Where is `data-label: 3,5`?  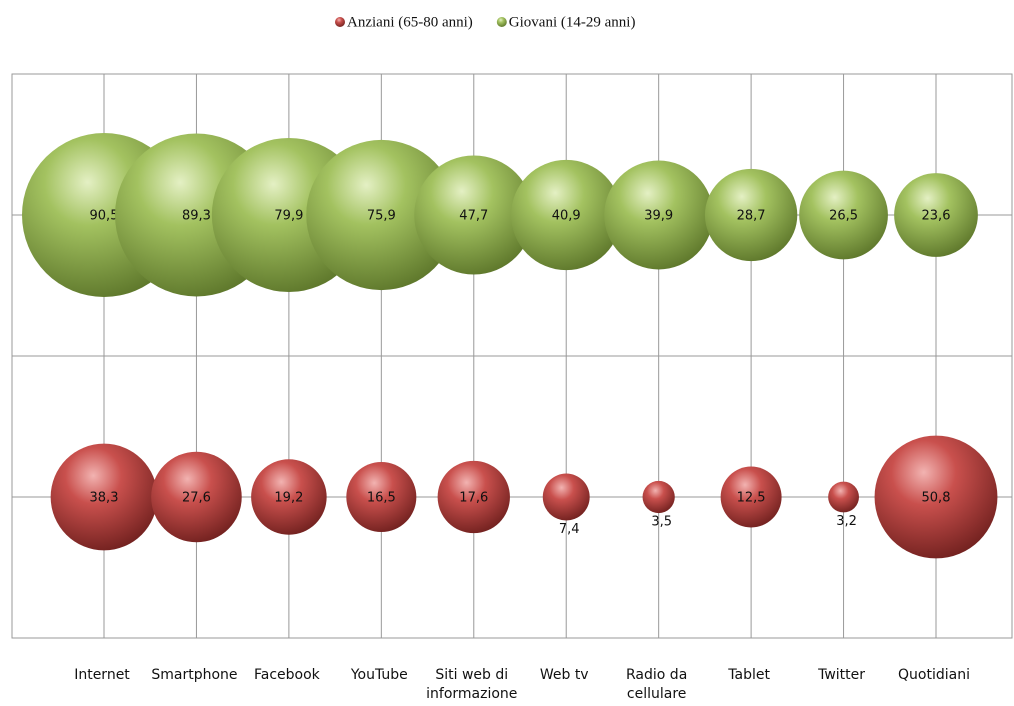
data-label: 3,5 is located at coordinates (661, 522).